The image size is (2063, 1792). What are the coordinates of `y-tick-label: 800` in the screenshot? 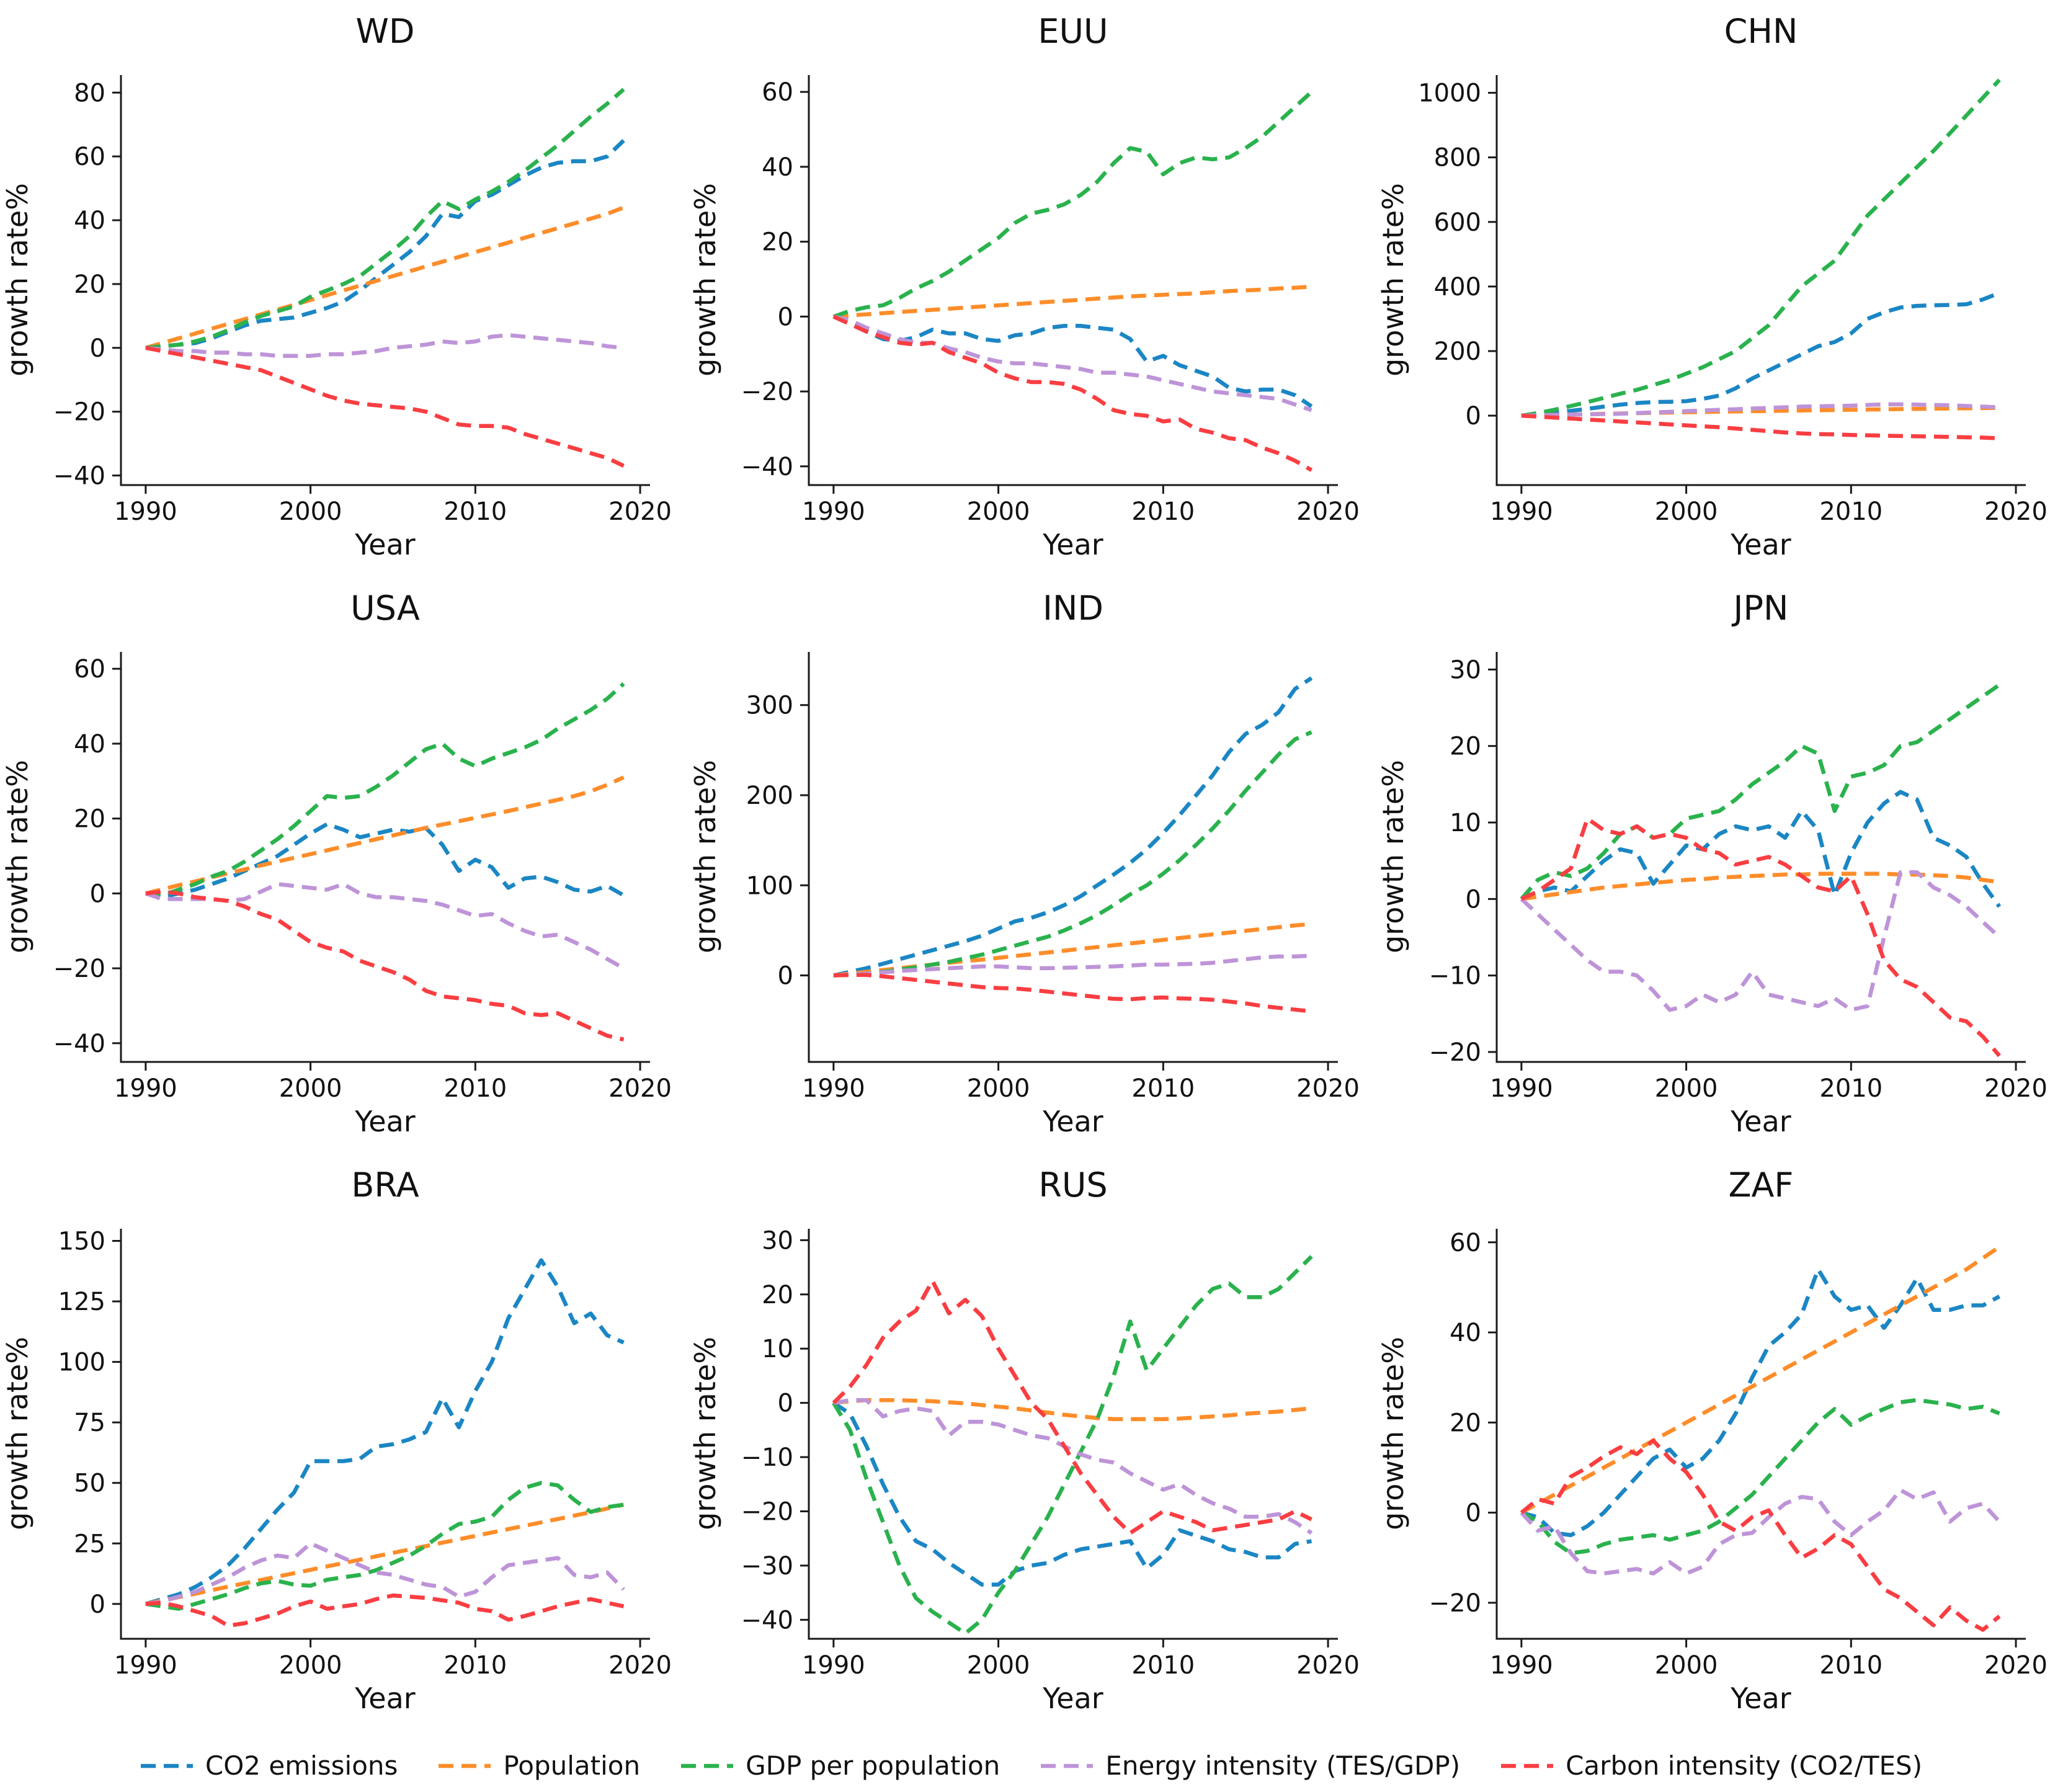 It's located at (1457, 158).